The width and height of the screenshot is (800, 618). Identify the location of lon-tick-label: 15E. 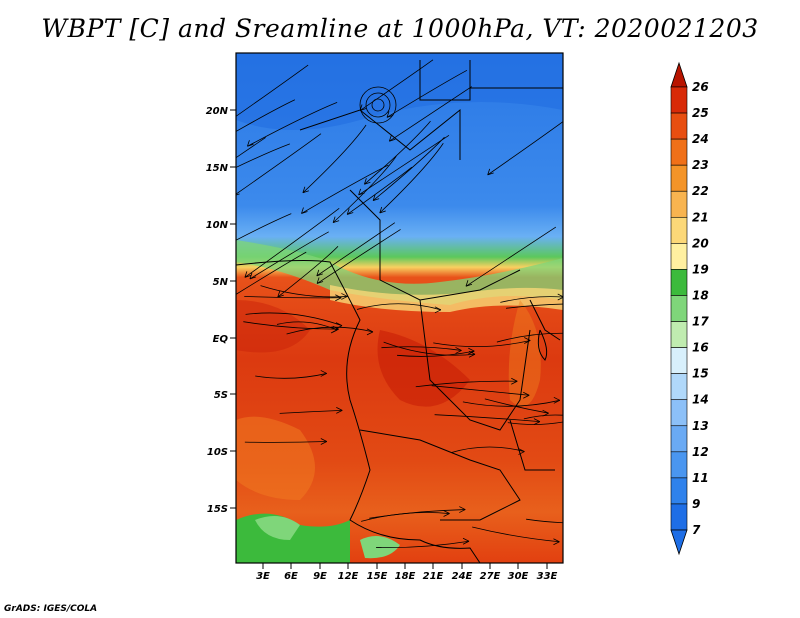
(377, 576).